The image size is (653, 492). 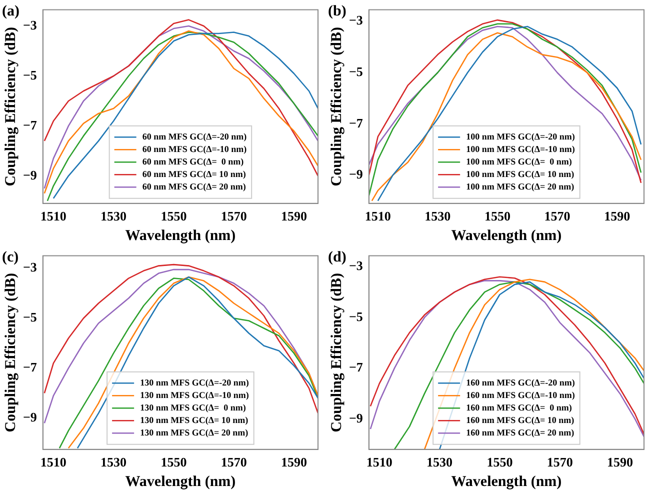 I want to click on legend-label: 130 nm MFS GC(Δ=-10 nm), so click(x=194, y=395).